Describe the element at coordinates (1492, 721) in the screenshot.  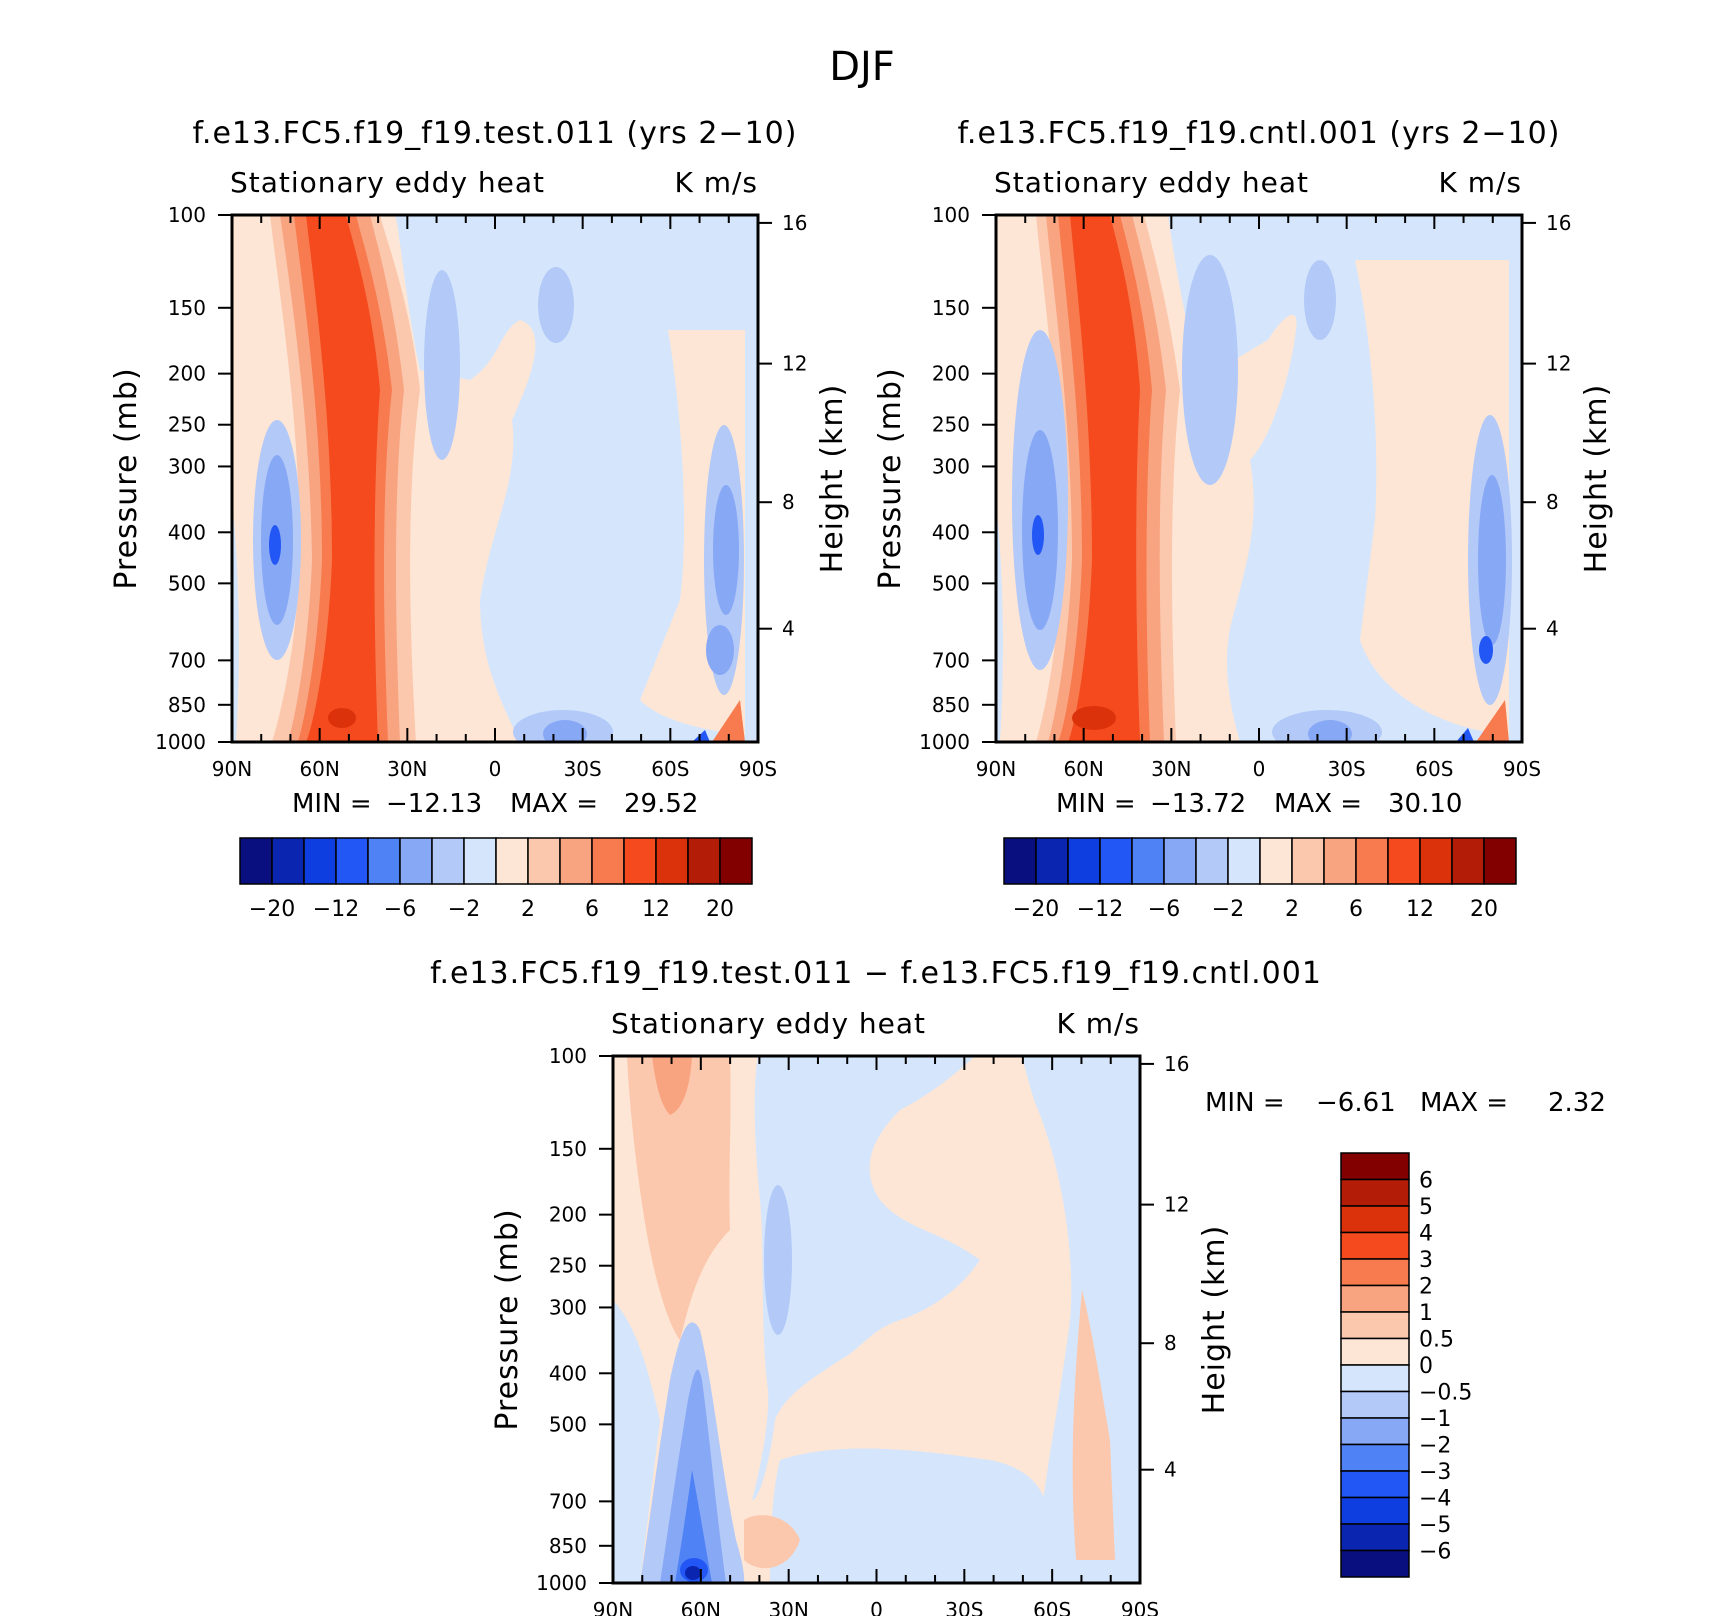
I see `contour-positive-corner` at that location.